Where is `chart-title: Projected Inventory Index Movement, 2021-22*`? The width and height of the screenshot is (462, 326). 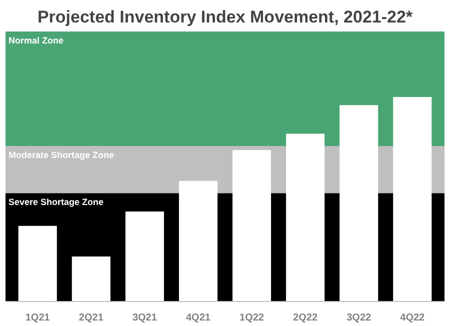 chart-title: Projected Inventory Index Movement, 2021-22* is located at coordinates (225, 17).